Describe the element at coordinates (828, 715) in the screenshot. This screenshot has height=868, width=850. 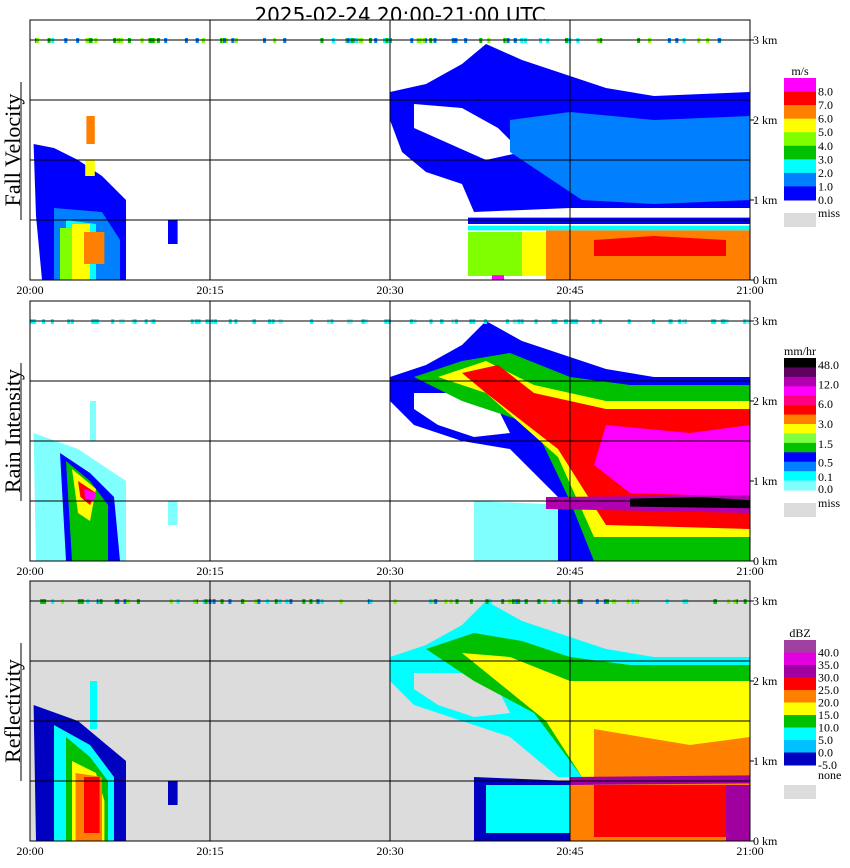
I see `legend-label: 15.0` at that location.